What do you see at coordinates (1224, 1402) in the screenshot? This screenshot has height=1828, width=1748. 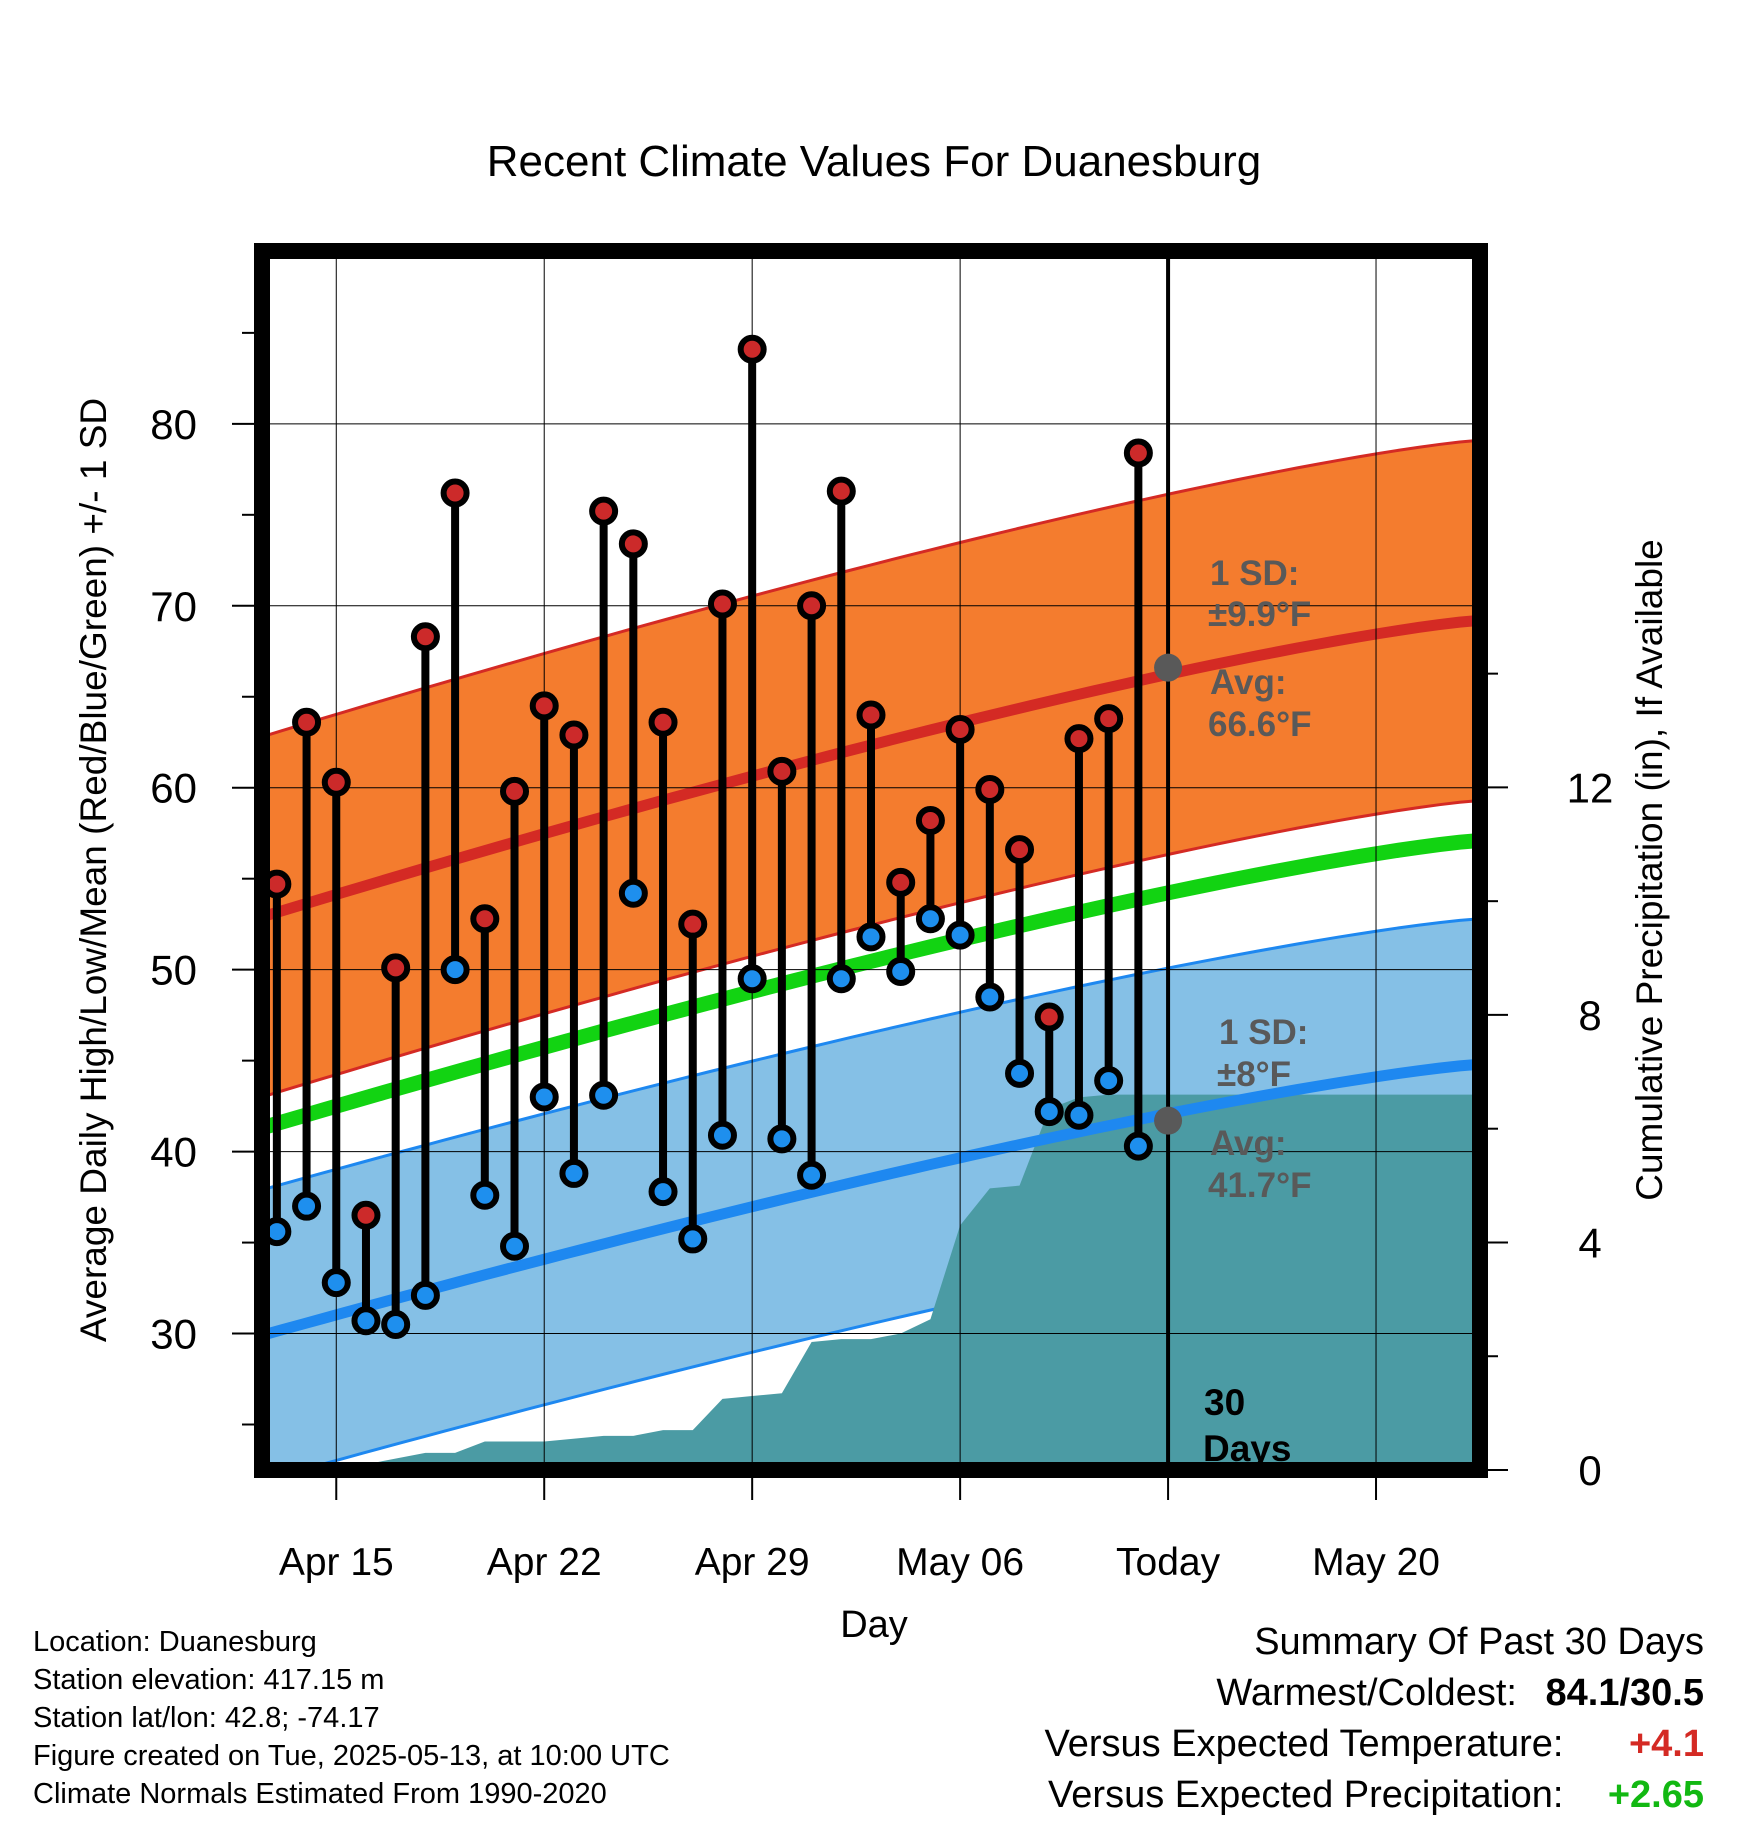 I see `window-label-line1: 30` at bounding box center [1224, 1402].